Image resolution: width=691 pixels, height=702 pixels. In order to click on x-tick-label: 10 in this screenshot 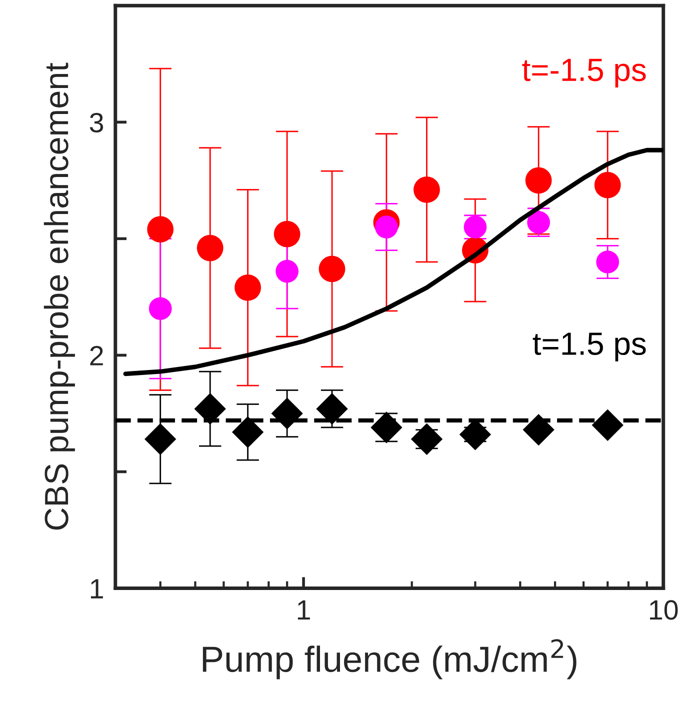, I will do `click(664, 610)`.